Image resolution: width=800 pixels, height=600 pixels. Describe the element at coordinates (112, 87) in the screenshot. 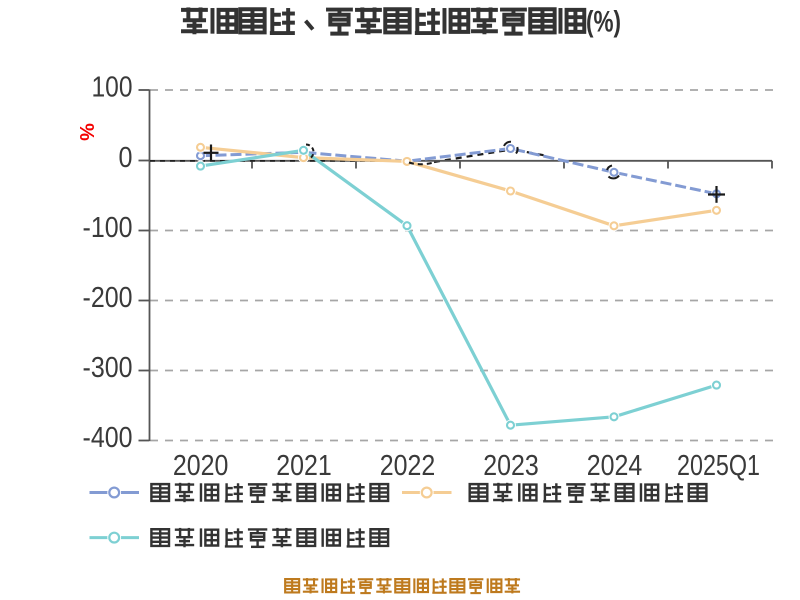

I see `svg-text: 100` at that location.